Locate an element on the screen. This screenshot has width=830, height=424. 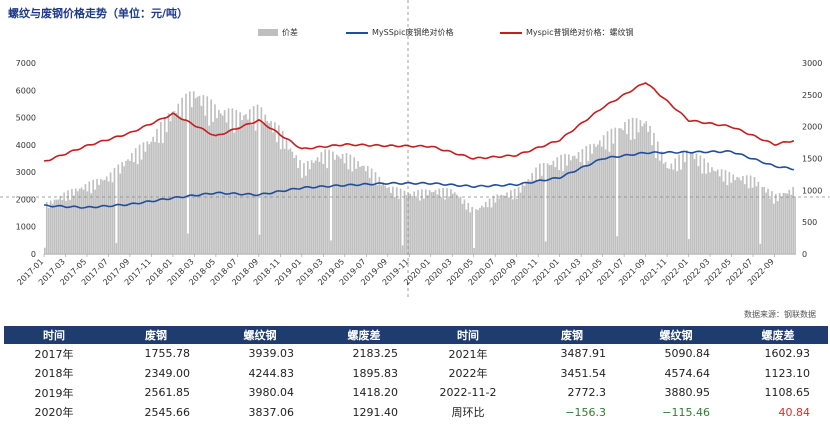
chart-legend: 价差 MySSpic废钢绝对价格 Myspic普钢绝对价格：螺纹钢 is located at coordinates (415, 33).